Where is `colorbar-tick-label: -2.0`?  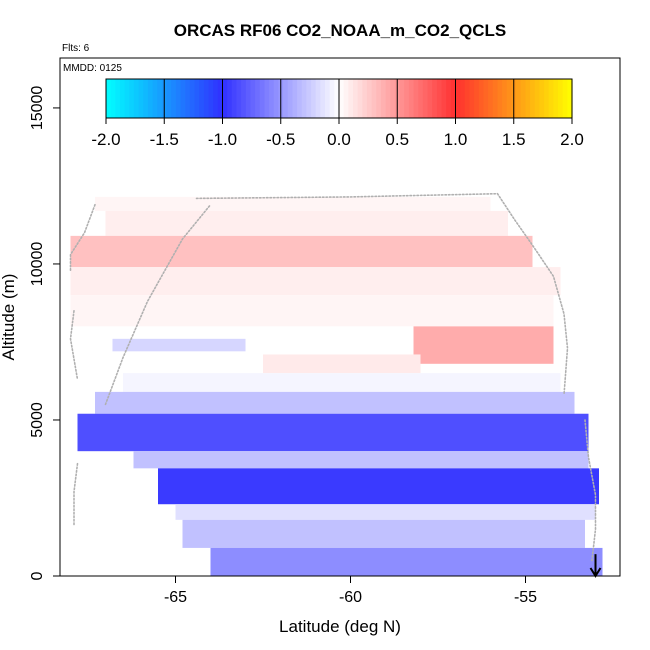
colorbar-tick-label: -2.0 is located at coordinates (105, 139).